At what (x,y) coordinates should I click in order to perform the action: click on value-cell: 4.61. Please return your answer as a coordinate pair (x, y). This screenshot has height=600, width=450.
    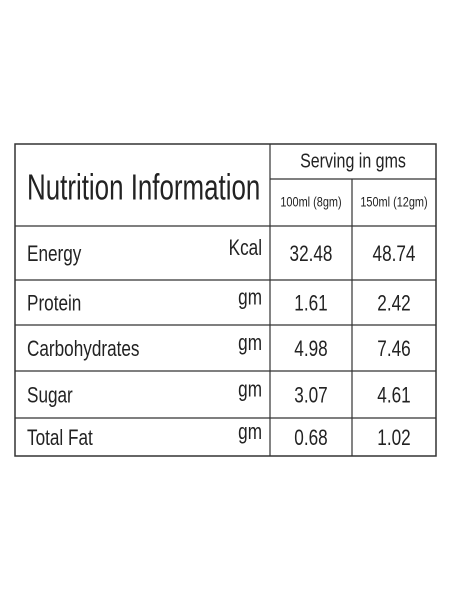
    Looking at the image, I should click on (393, 395).